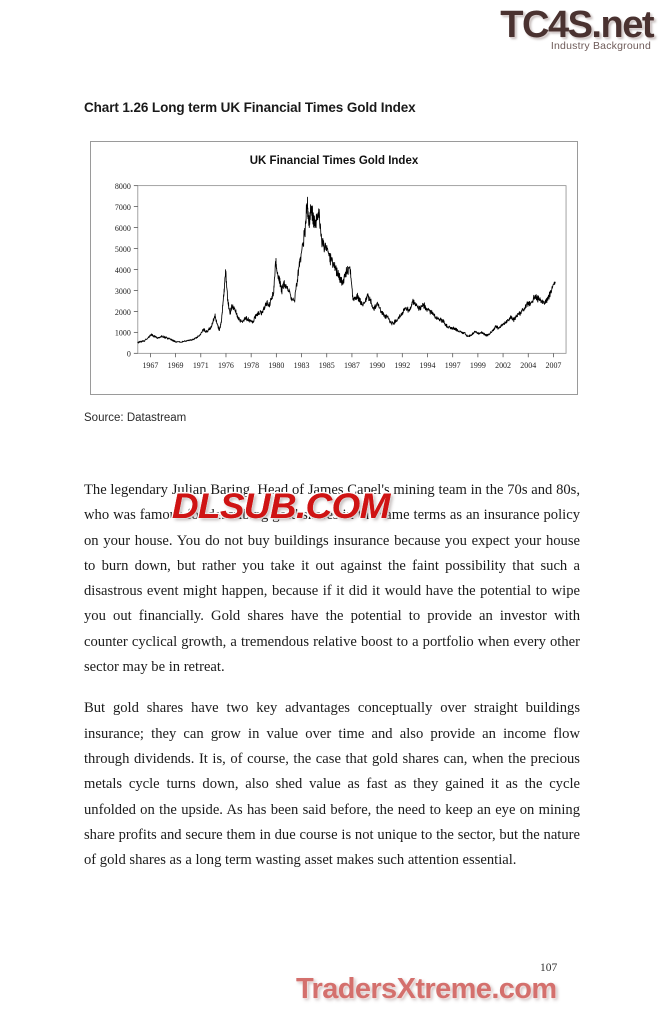 The height and width of the screenshot is (1024, 662). I want to click on svg-text: 3000, so click(123, 291).